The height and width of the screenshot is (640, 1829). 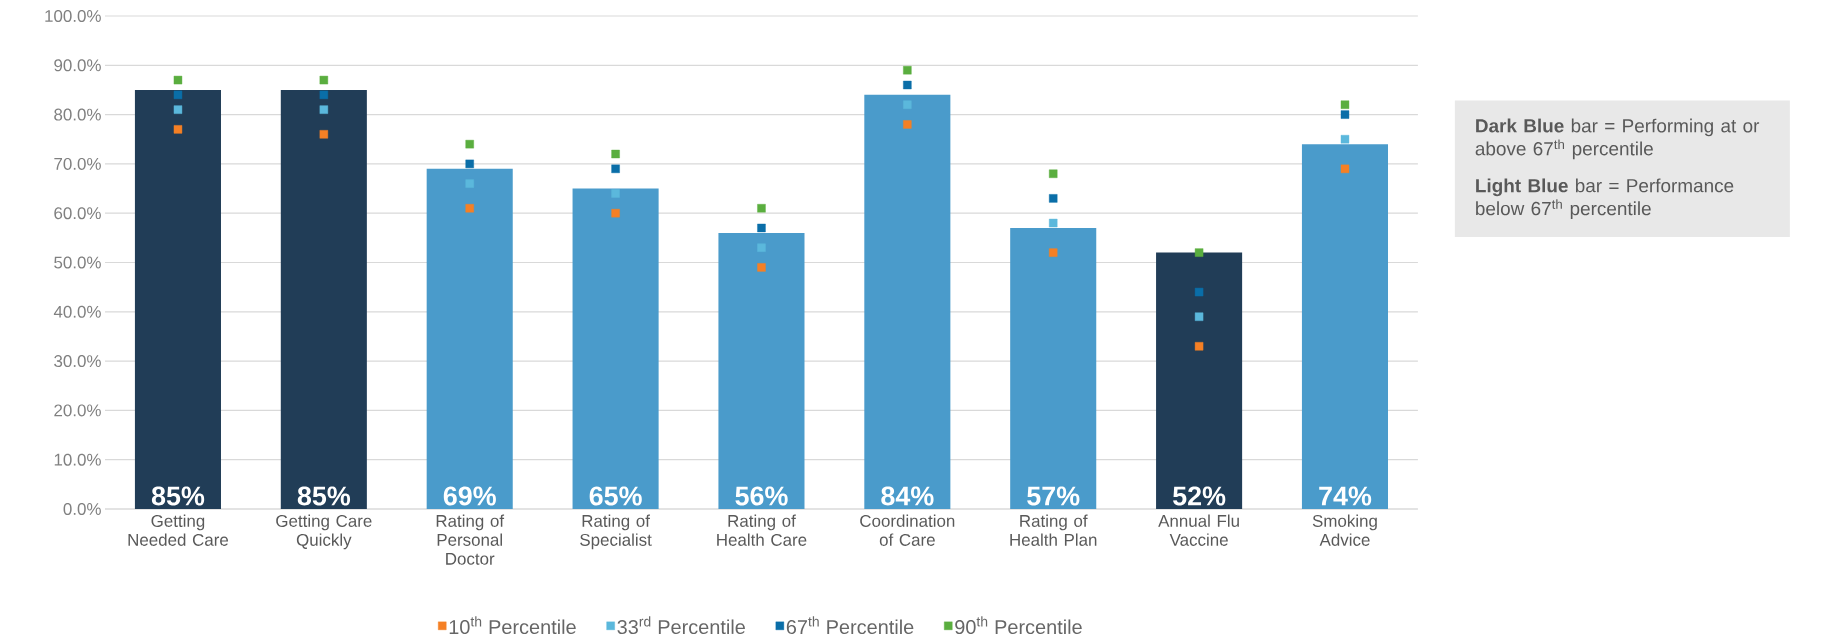 I want to click on data-label: 74%, so click(x=1345, y=496).